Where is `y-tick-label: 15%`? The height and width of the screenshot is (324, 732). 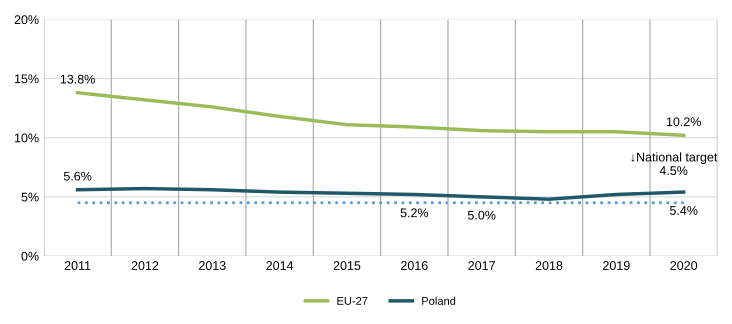 y-tick-label: 15% is located at coordinates (26, 79).